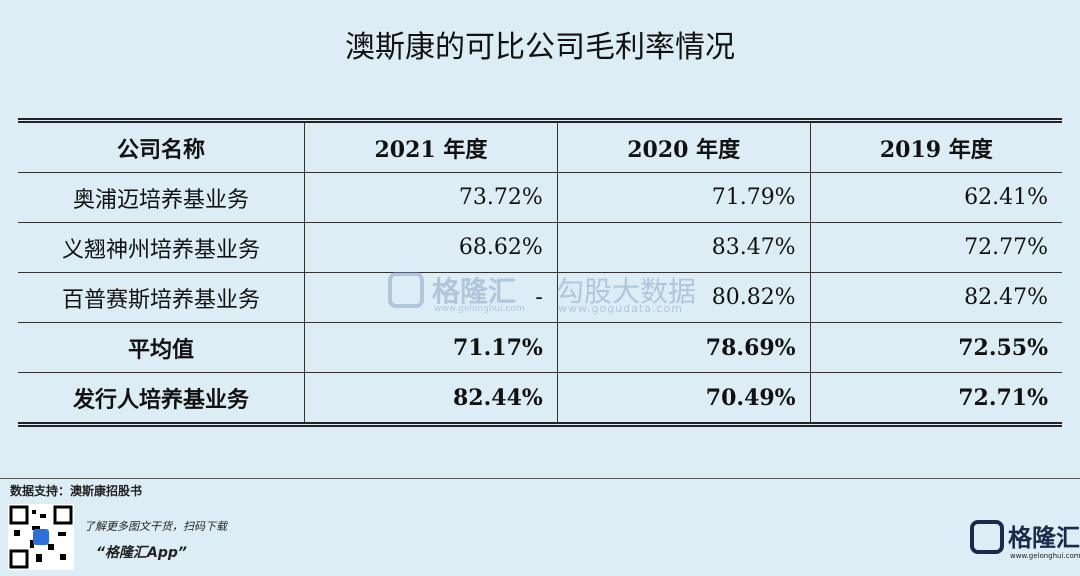  What do you see at coordinates (935, 197) in the screenshot?
I see `table-cell: 62.41%` at bounding box center [935, 197].